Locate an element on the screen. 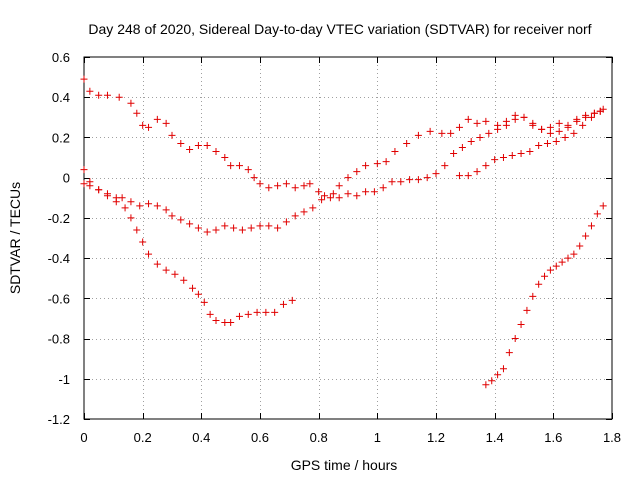  y-tick-labels: 0.6 0.4 0.2 0 -0.2 -0.4 -0.6 -0.8 -1 -1.2 is located at coordinates (59, 238).